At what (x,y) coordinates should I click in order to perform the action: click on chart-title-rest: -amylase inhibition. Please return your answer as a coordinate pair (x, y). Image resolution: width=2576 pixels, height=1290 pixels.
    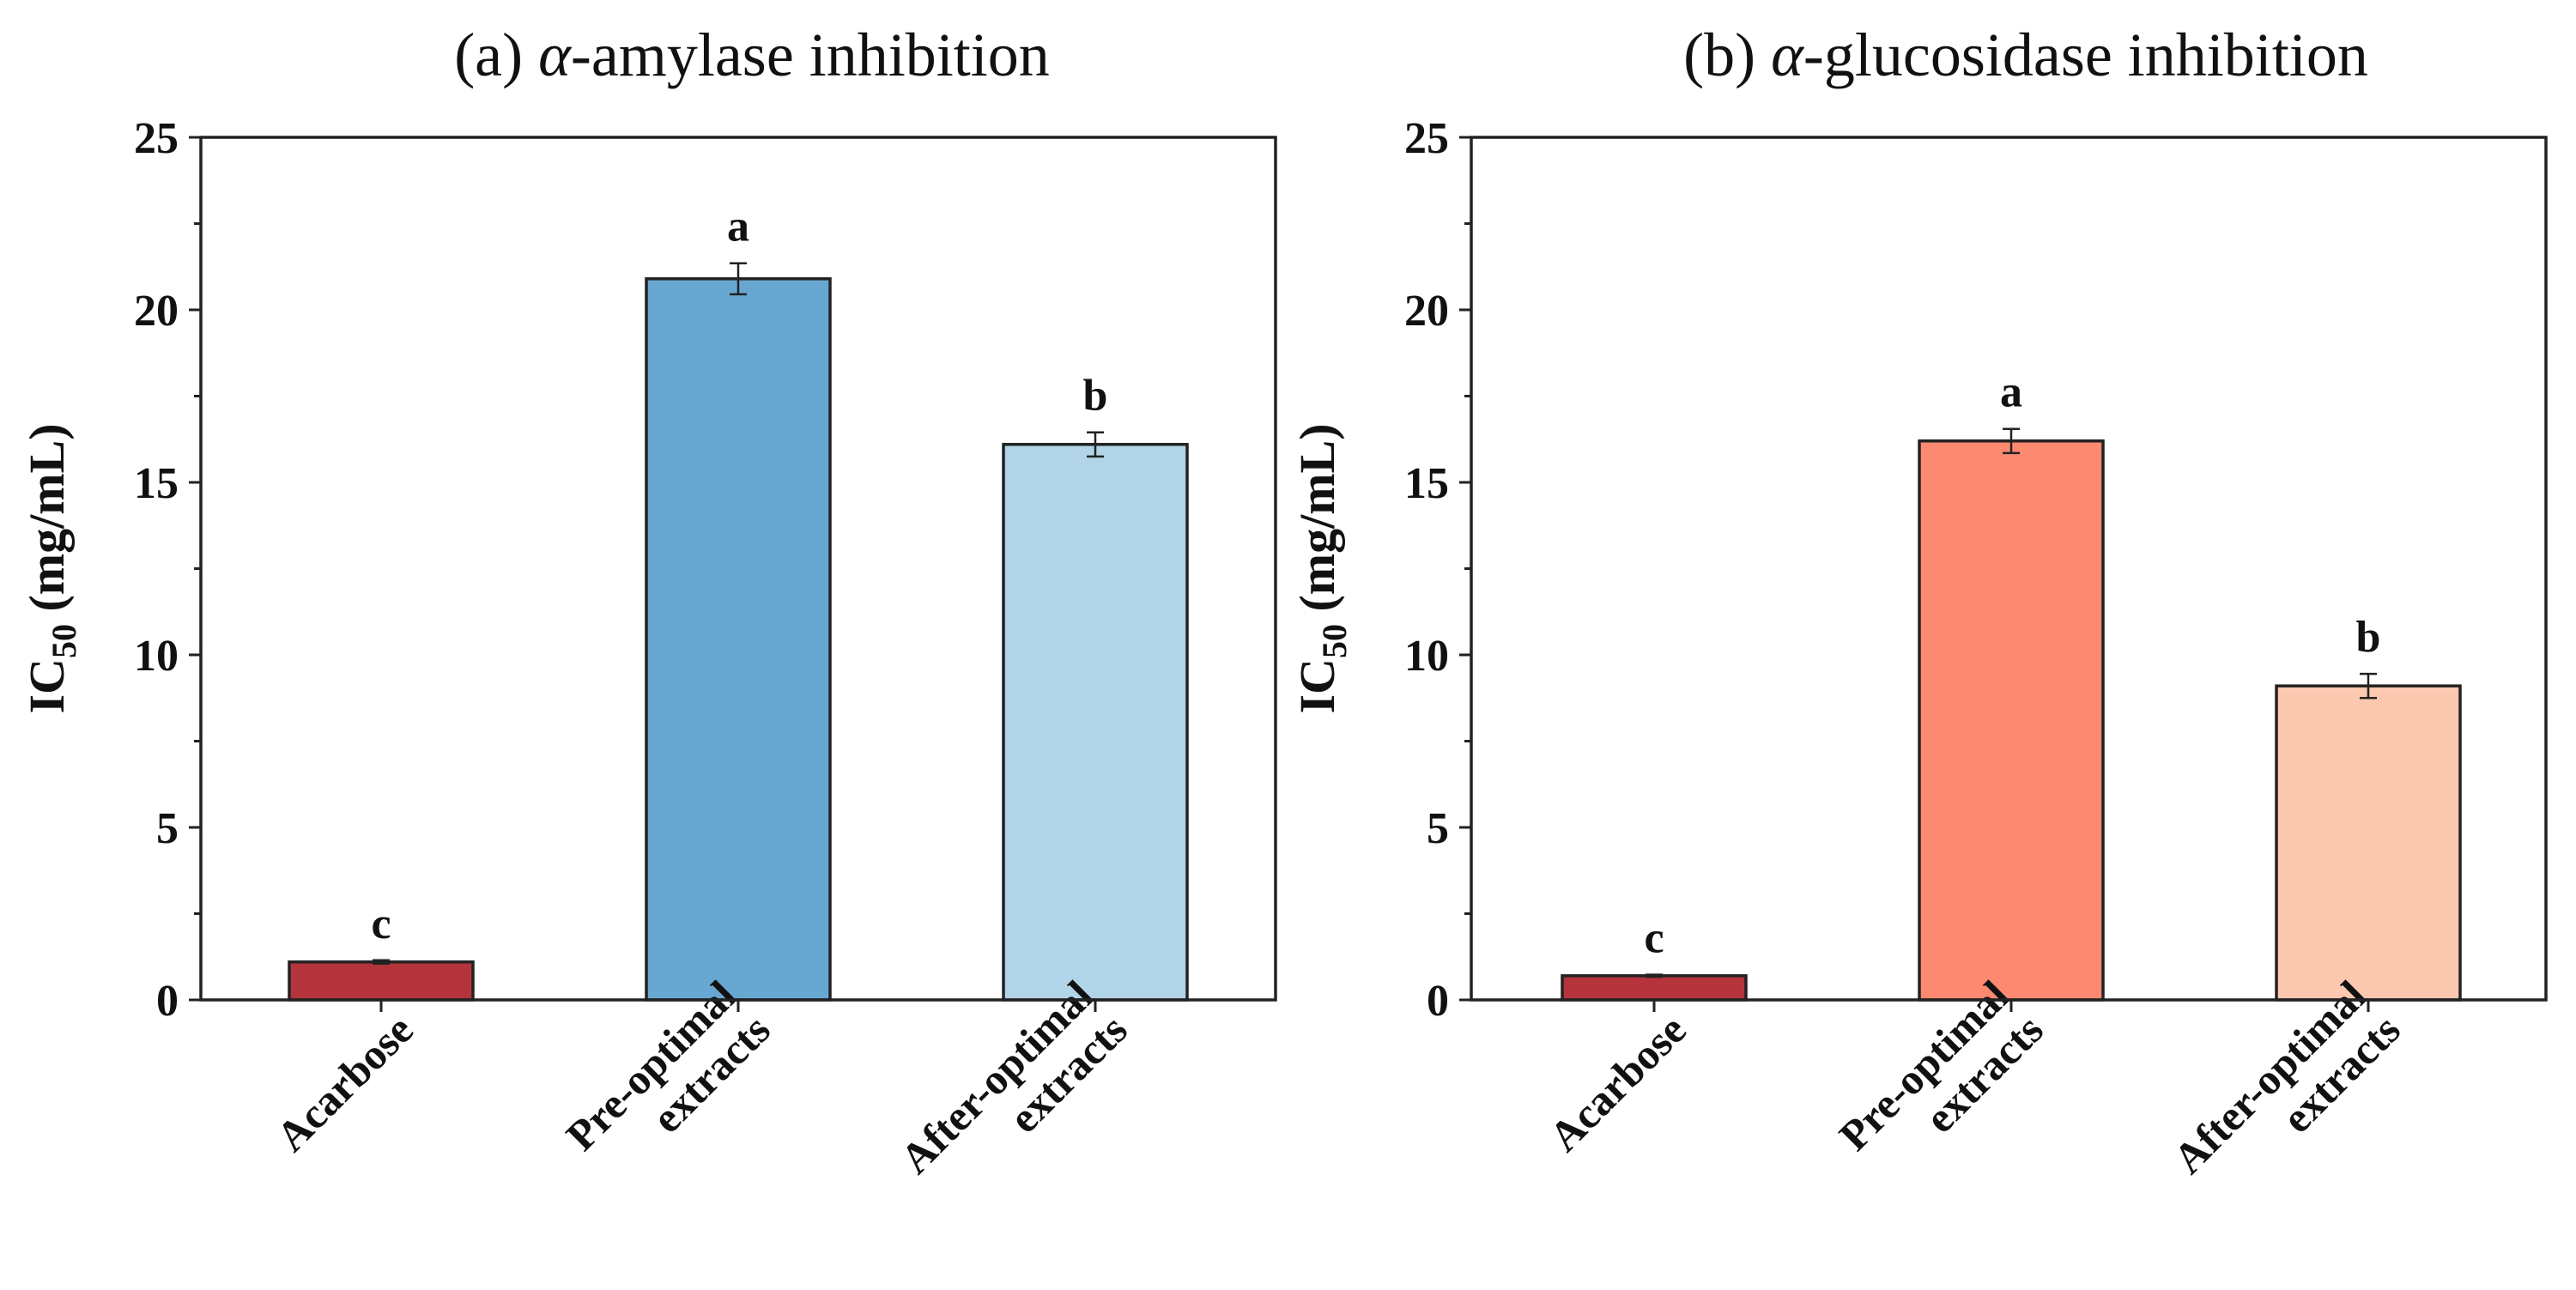
    Looking at the image, I should click on (810, 55).